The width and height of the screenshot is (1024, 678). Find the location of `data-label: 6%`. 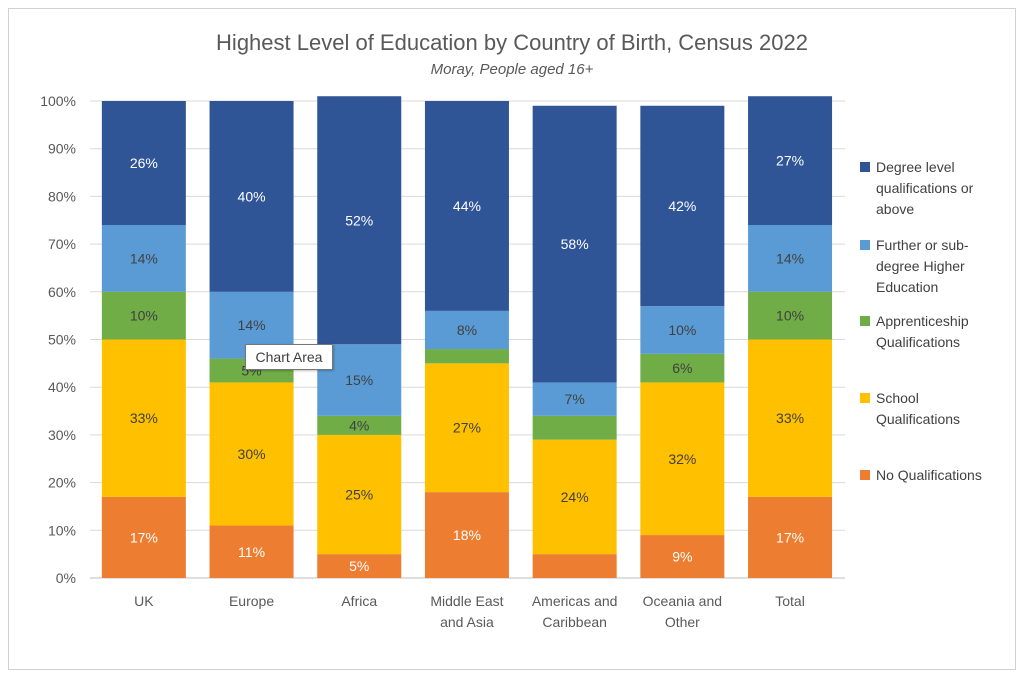

data-label: 6% is located at coordinates (682, 368).